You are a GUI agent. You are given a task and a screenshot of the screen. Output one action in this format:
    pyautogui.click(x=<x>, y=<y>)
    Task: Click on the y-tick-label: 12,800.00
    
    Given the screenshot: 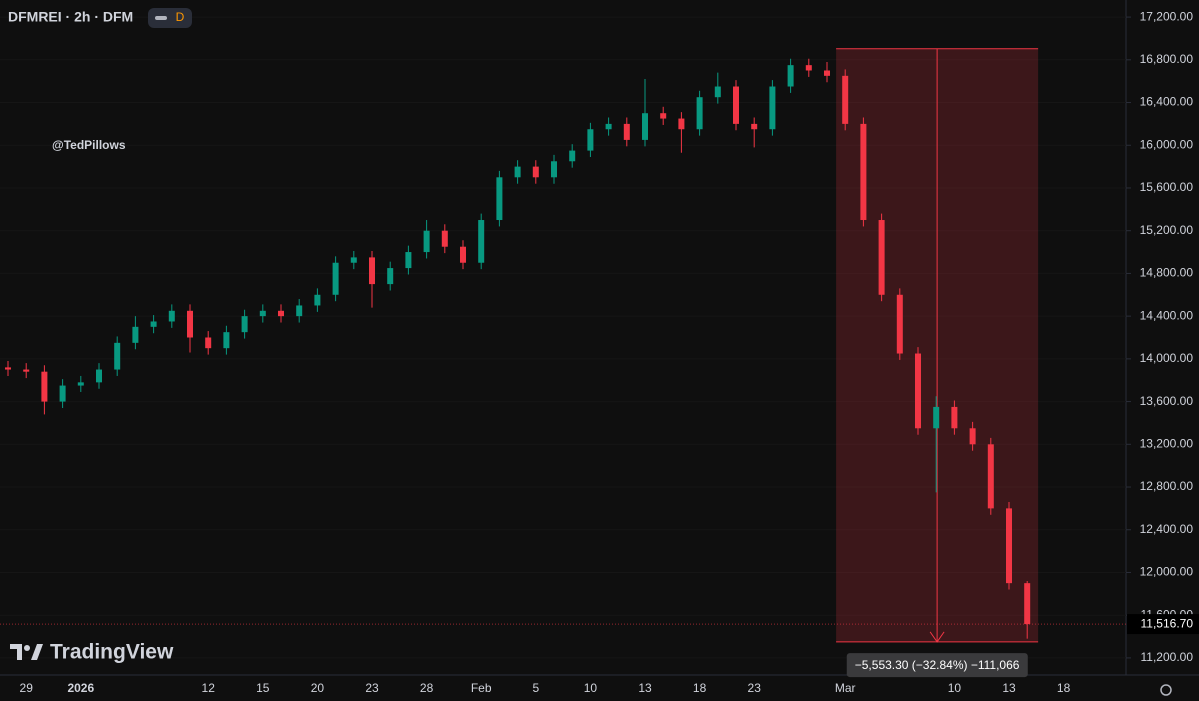 What is the action you would take?
    pyautogui.click(x=1167, y=486)
    